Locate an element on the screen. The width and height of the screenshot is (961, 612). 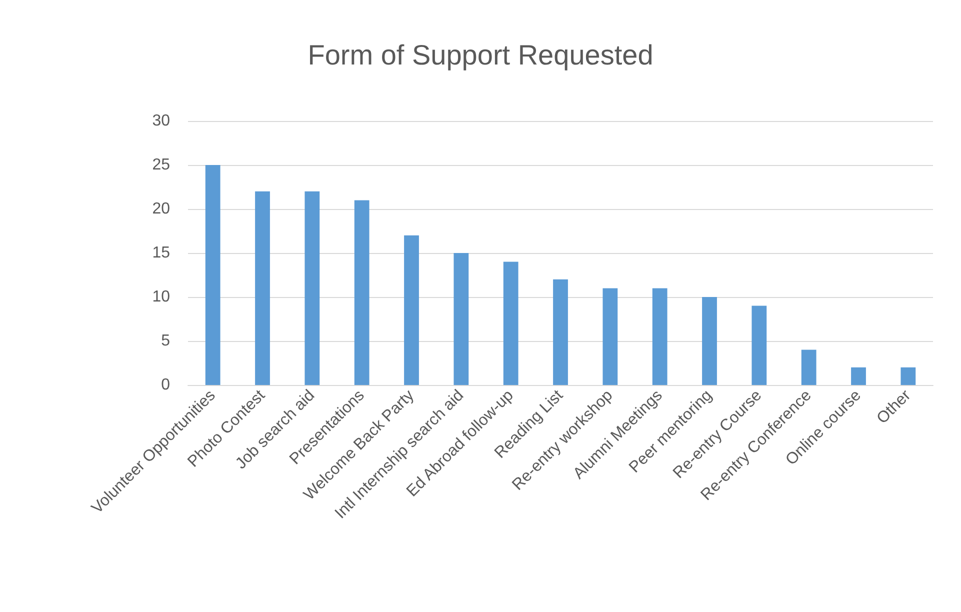
y-tick-label: 30 is located at coordinates (161, 121).